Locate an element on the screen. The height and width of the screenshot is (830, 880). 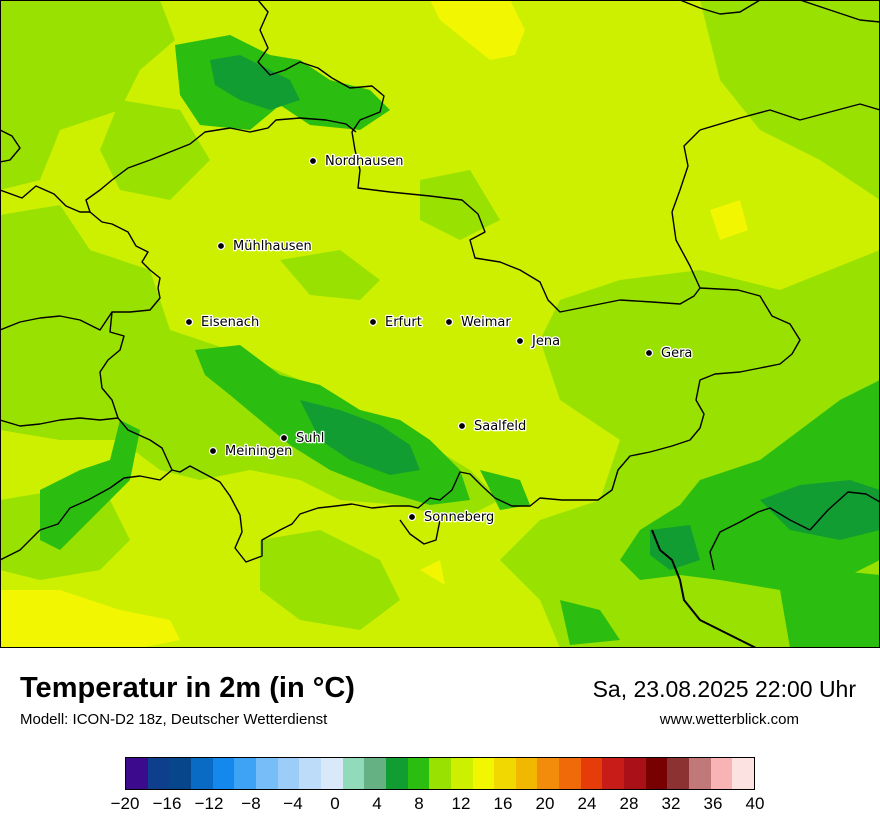
city-label-nordhausen: Nordhausen is located at coordinates (364, 161).